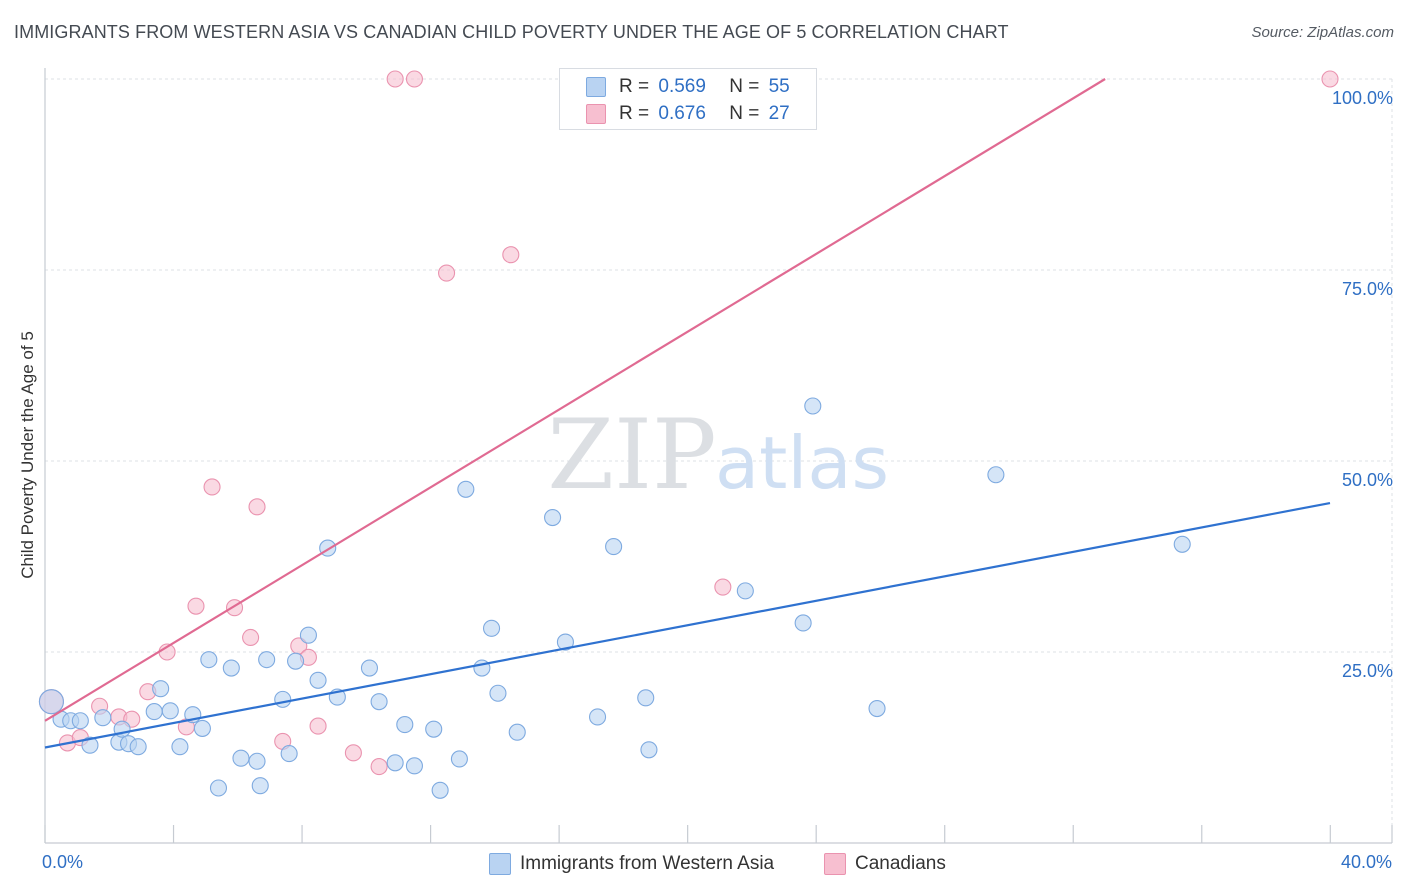 This screenshot has width=1406, height=892. What do you see at coordinates (900, 863) in the screenshot?
I see `legend-label: Canadians` at bounding box center [900, 863].